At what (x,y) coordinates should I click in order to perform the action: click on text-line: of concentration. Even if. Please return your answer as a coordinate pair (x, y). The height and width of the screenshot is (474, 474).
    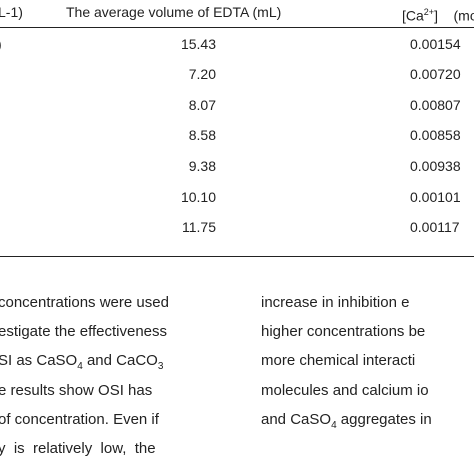
    Looking at the image, I should click on (79, 419).